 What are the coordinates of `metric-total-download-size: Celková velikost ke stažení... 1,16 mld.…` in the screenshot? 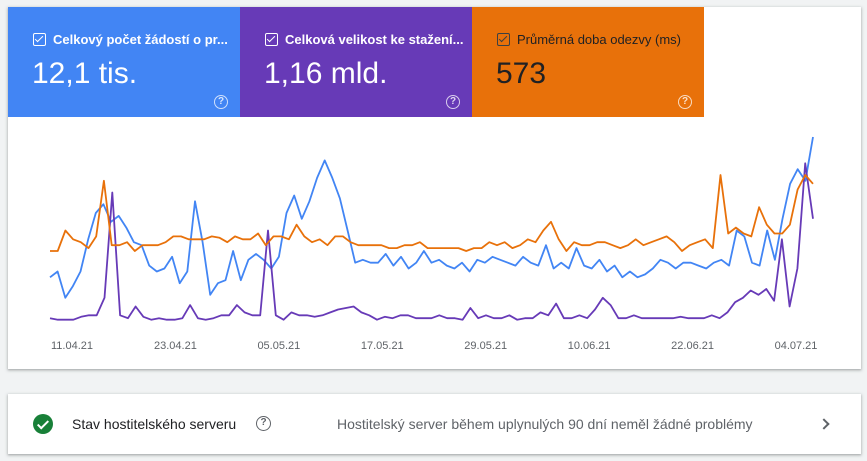 It's located at (356, 62).